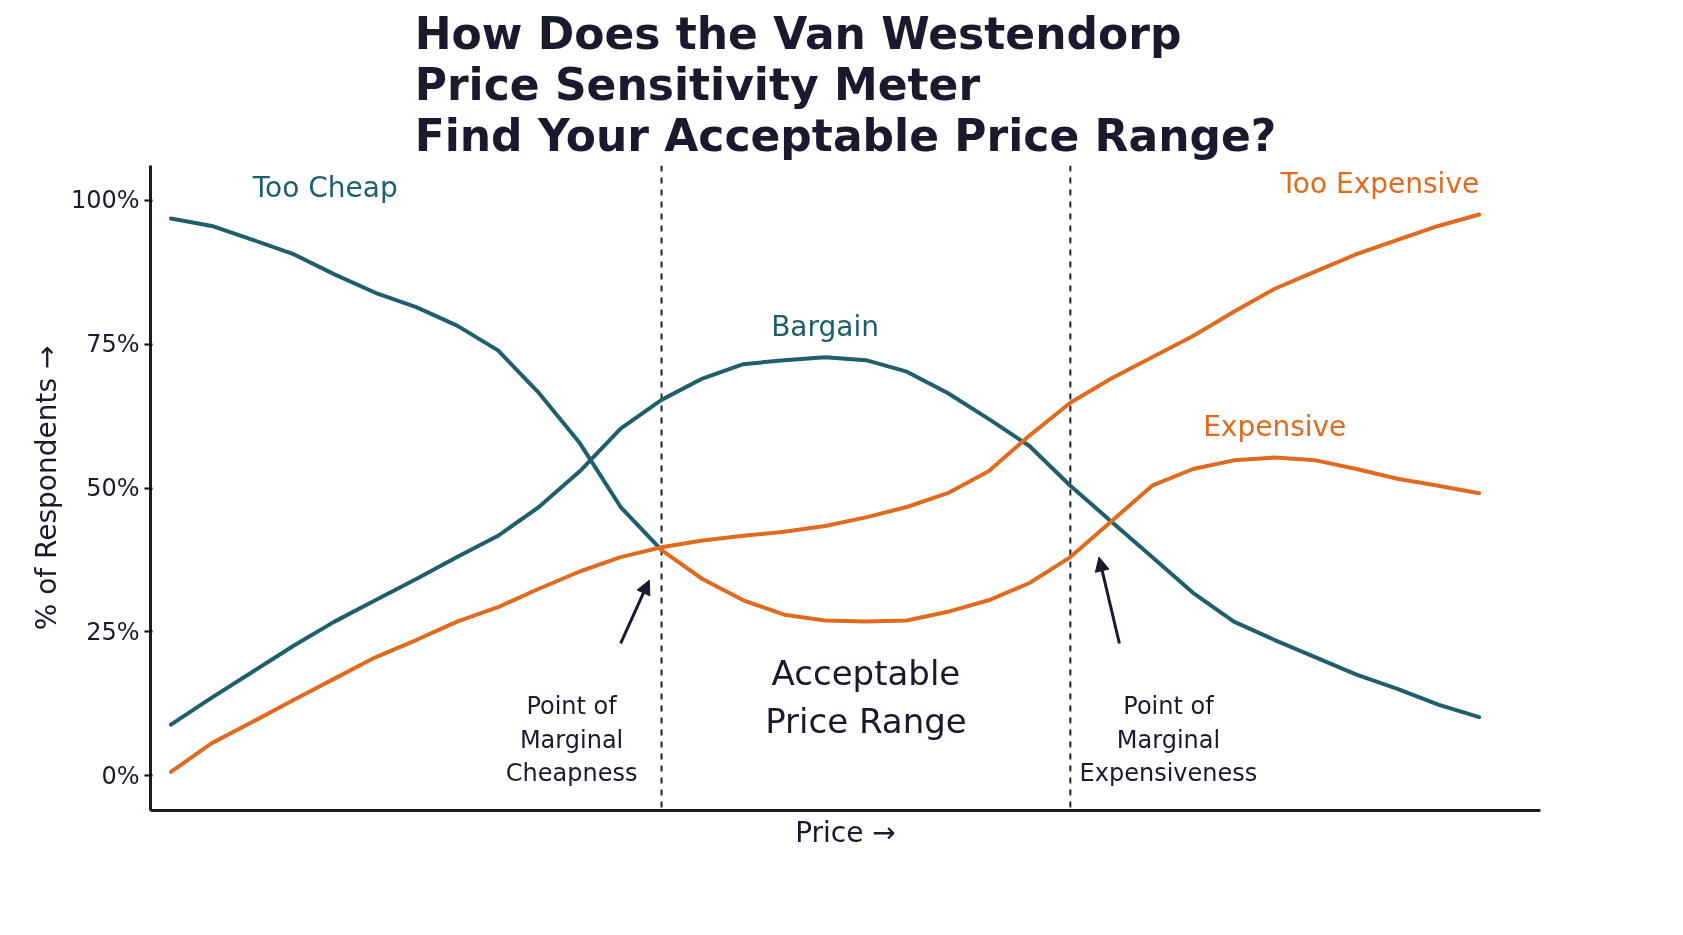 The height and width of the screenshot is (935, 1683). I want to click on y-tick-label: 75%, so click(113, 344).